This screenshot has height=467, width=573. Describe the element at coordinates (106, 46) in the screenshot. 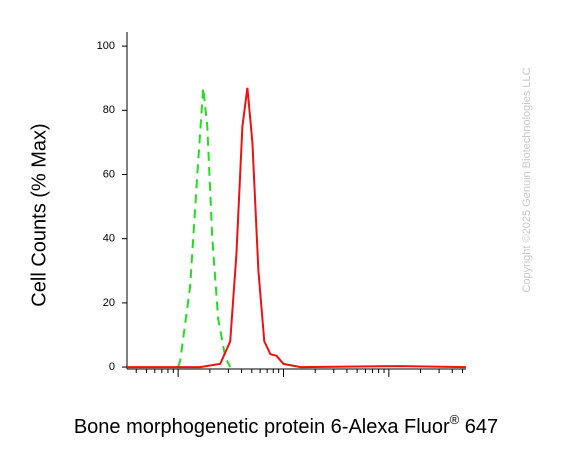

I see `y-tick-label: 100` at that location.